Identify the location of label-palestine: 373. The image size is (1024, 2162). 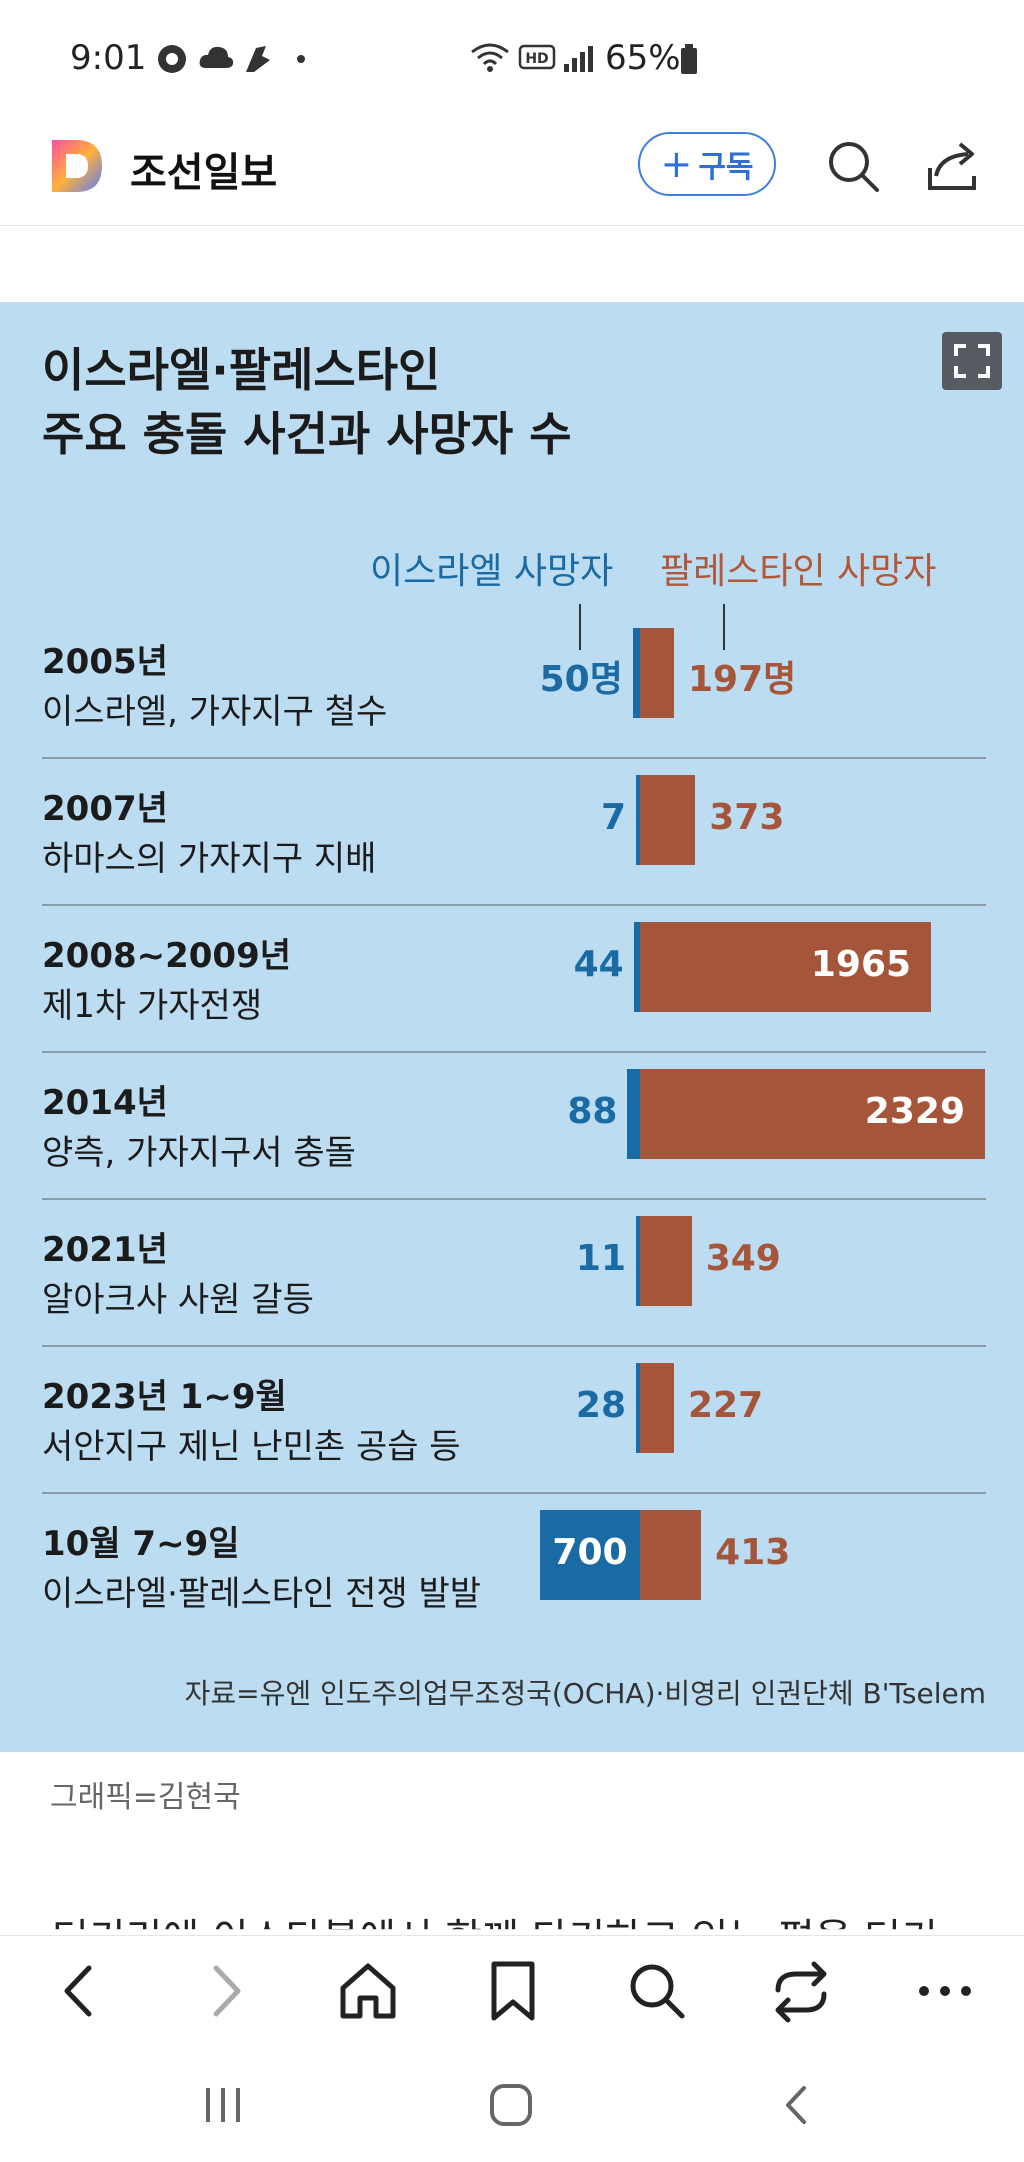
(747, 817).